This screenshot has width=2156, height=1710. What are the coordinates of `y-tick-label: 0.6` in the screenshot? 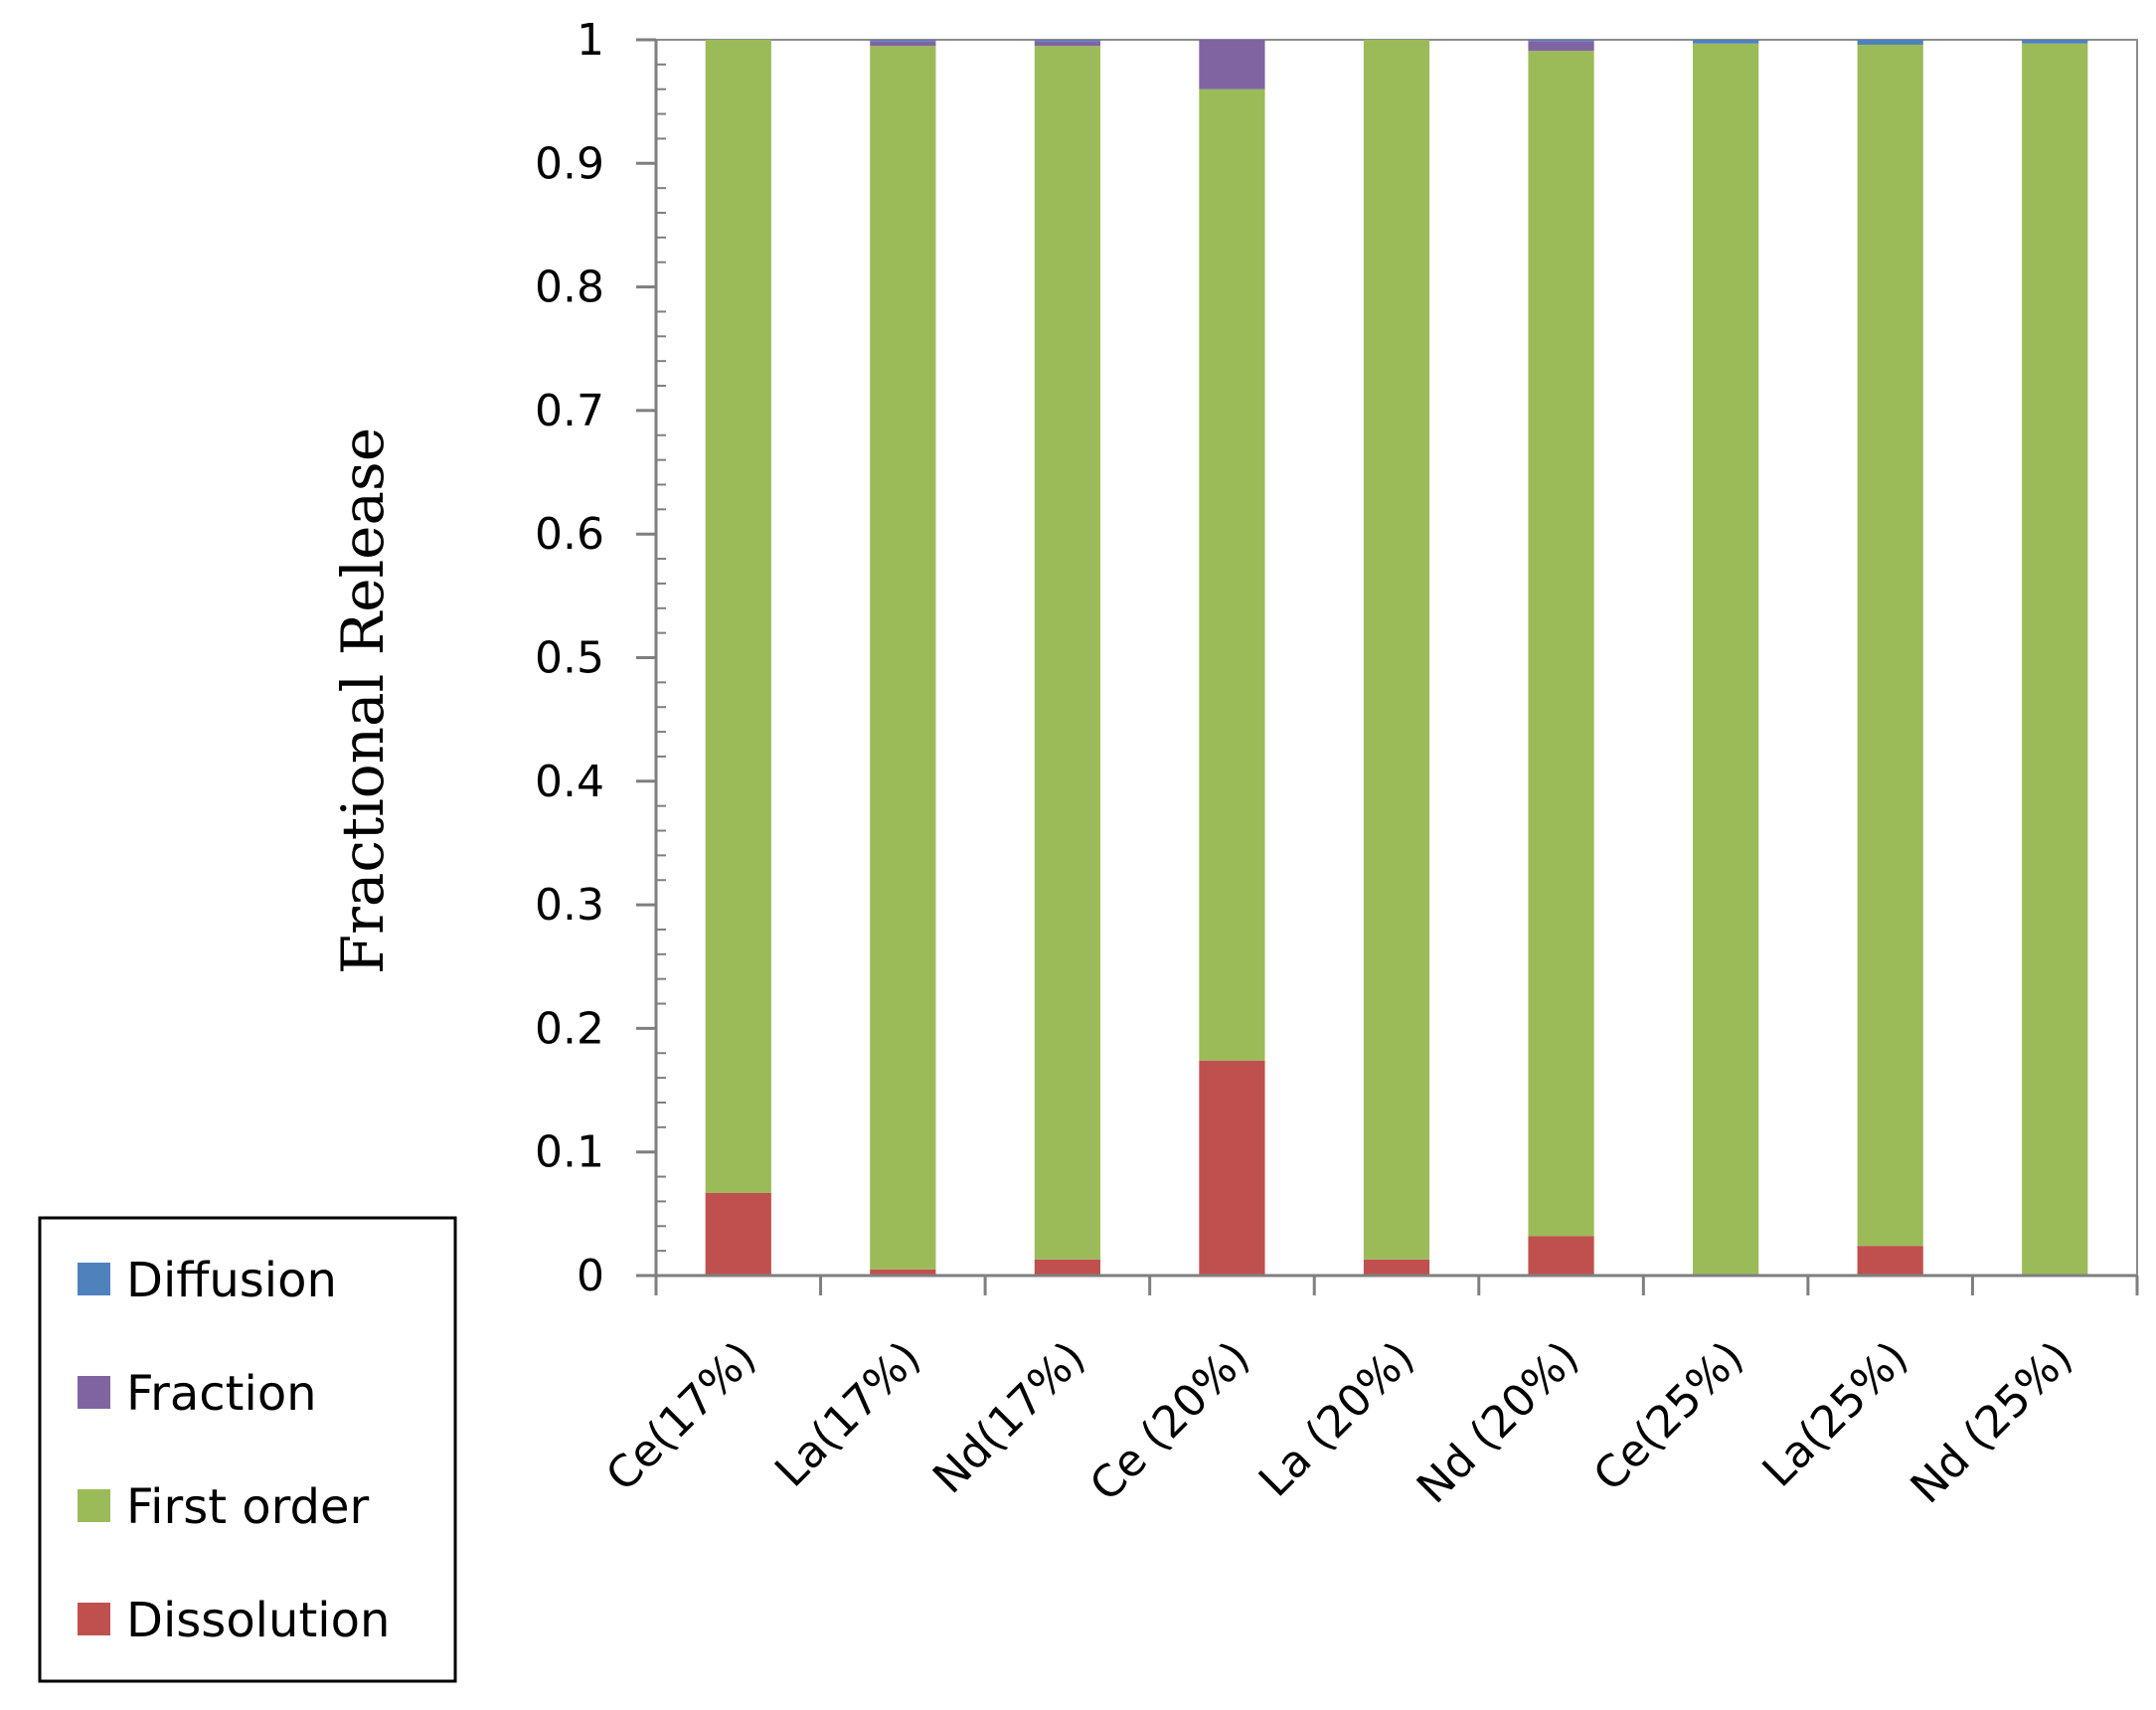 It's located at (569, 534).